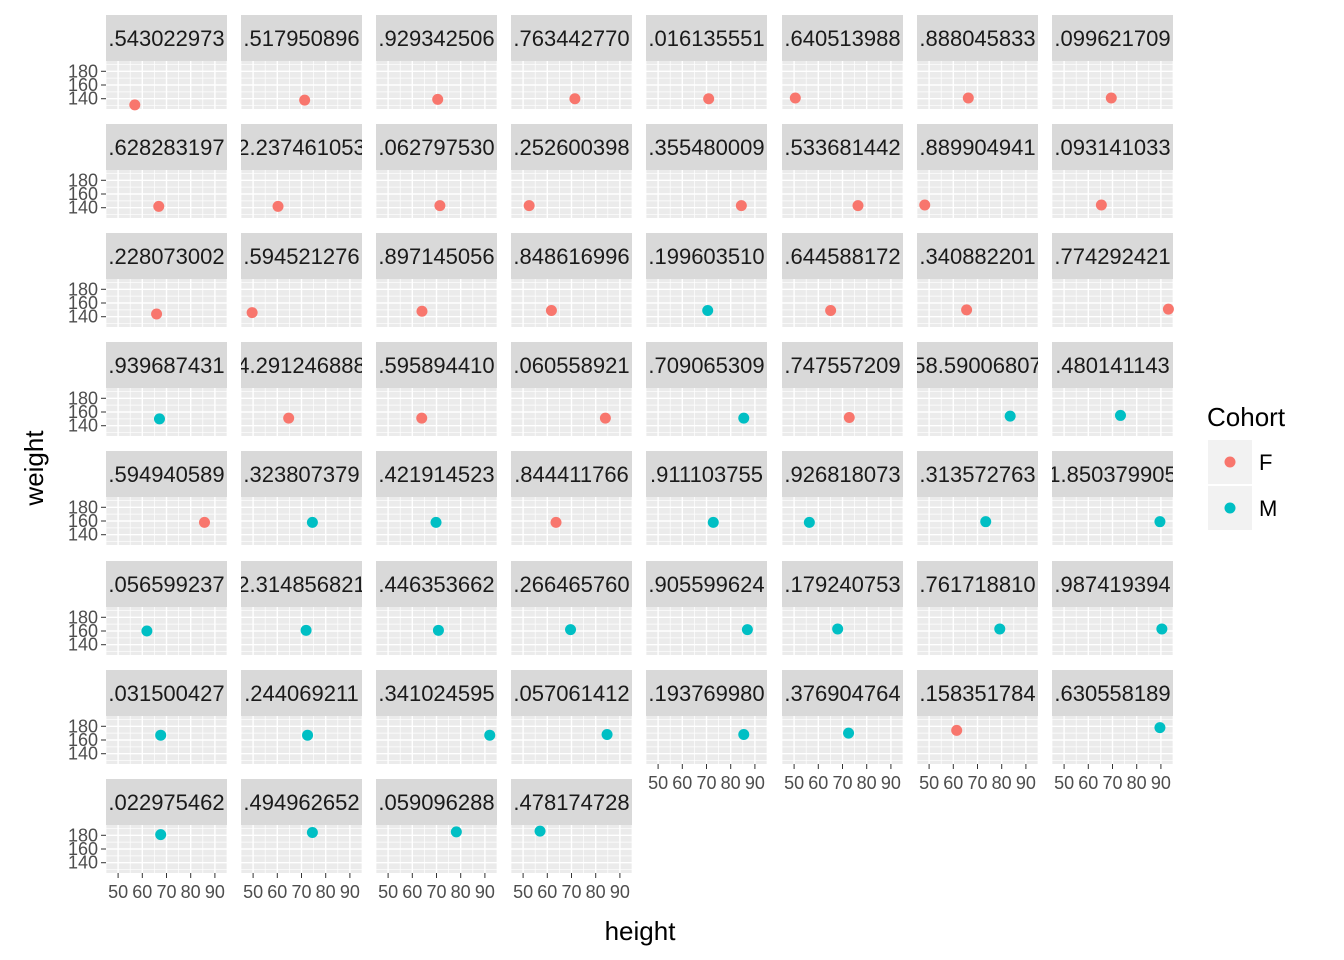  What do you see at coordinates (301, 38) in the screenshot?
I see `facet-strip-label: .517950896` at bounding box center [301, 38].